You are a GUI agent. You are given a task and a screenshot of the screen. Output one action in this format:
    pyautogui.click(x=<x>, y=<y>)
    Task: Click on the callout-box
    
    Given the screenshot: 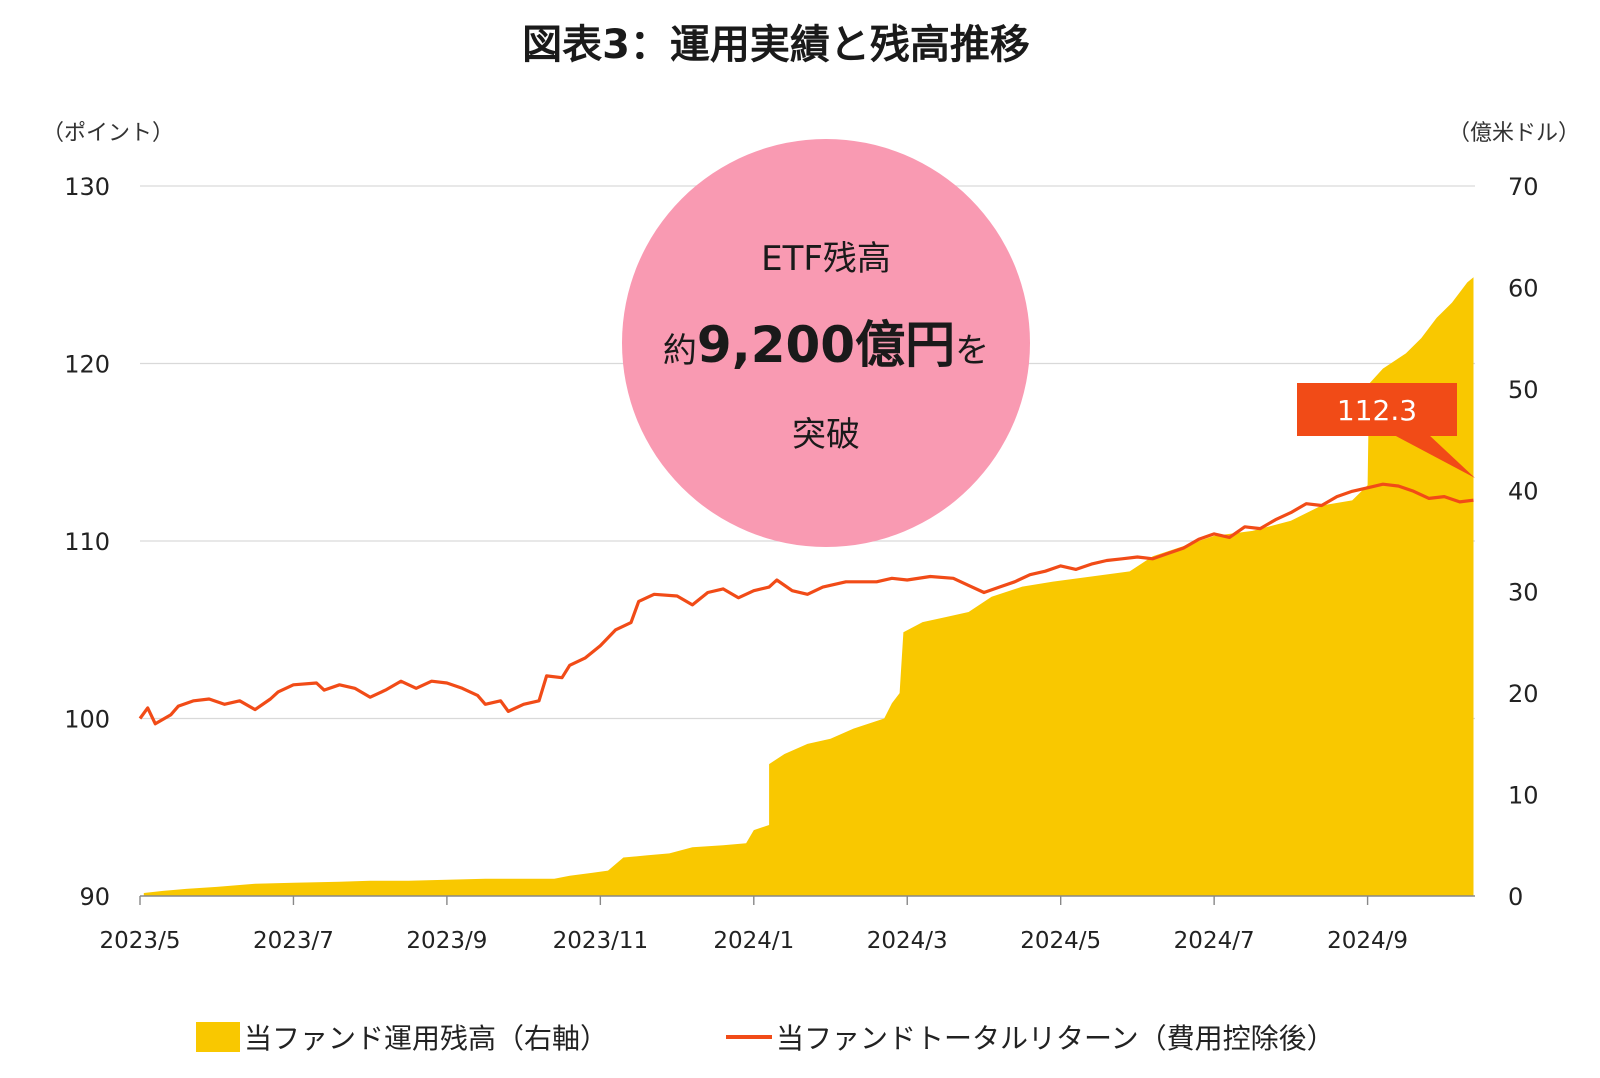 What is the action you would take?
    pyautogui.click(x=1377, y=409)
    